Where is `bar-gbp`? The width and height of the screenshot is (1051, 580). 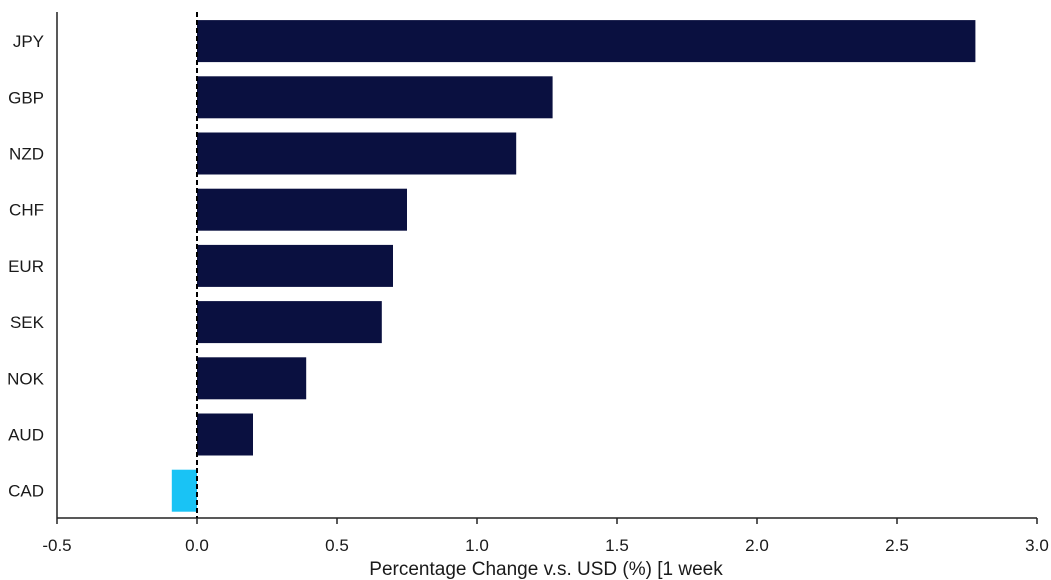
bar-gbp is located at coordinates (375, 97).